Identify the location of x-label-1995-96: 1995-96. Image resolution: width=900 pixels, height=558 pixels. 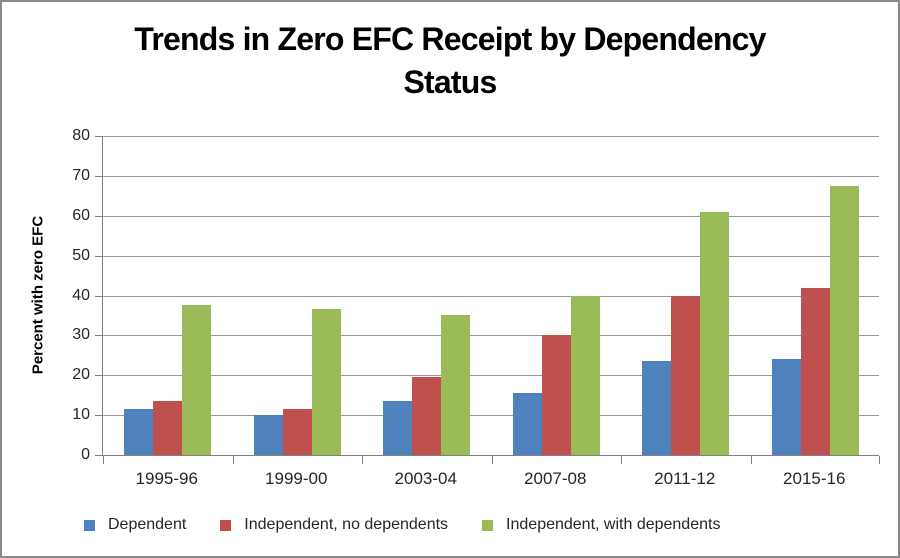
(166, 478).